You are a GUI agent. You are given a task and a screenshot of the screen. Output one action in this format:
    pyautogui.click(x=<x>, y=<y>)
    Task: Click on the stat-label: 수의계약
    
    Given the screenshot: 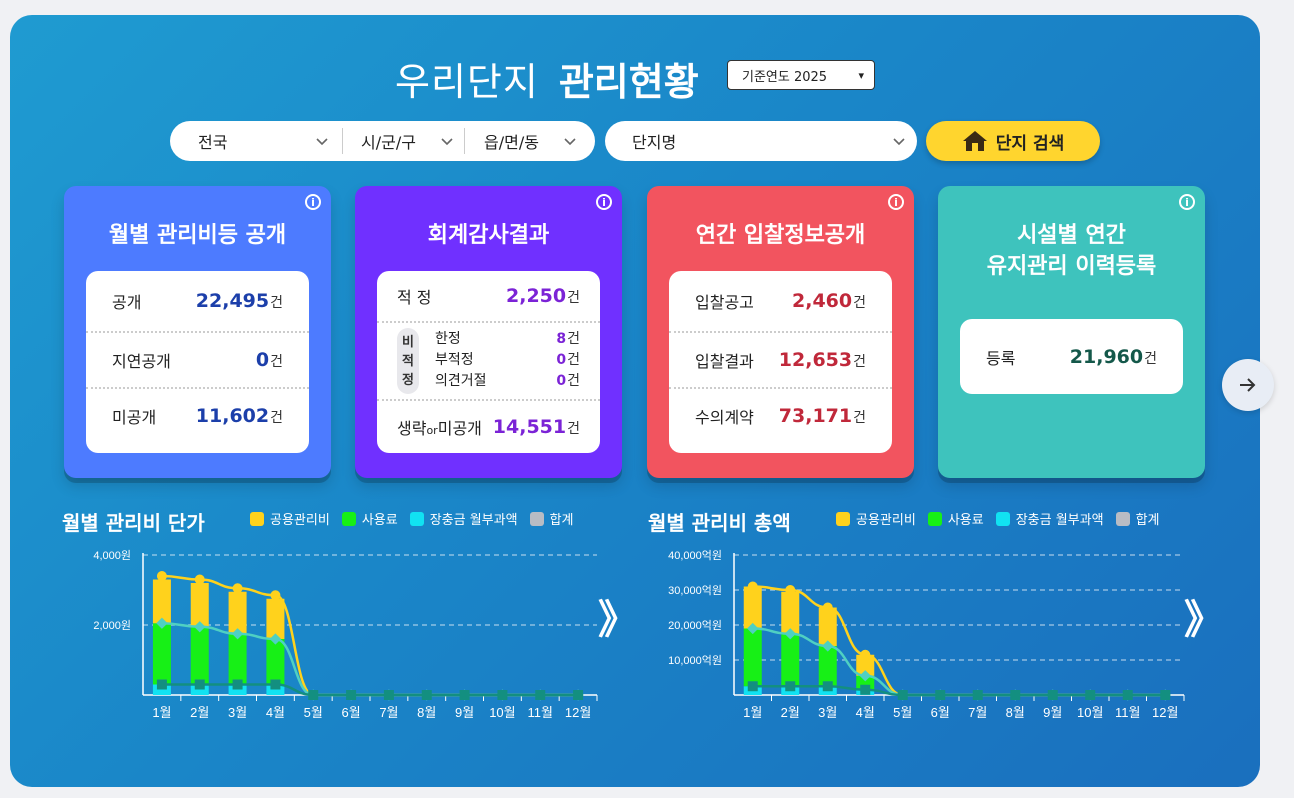 What is the action you would take?
    pyautogui.click(x=724, y=417)
    